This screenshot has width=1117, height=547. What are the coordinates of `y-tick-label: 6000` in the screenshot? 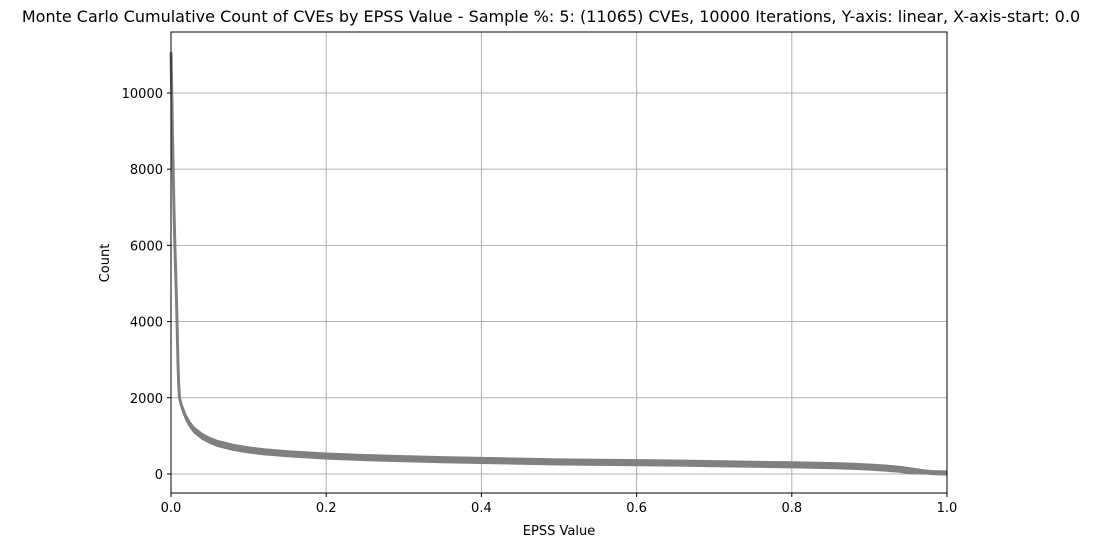 It's located at (146, 246).